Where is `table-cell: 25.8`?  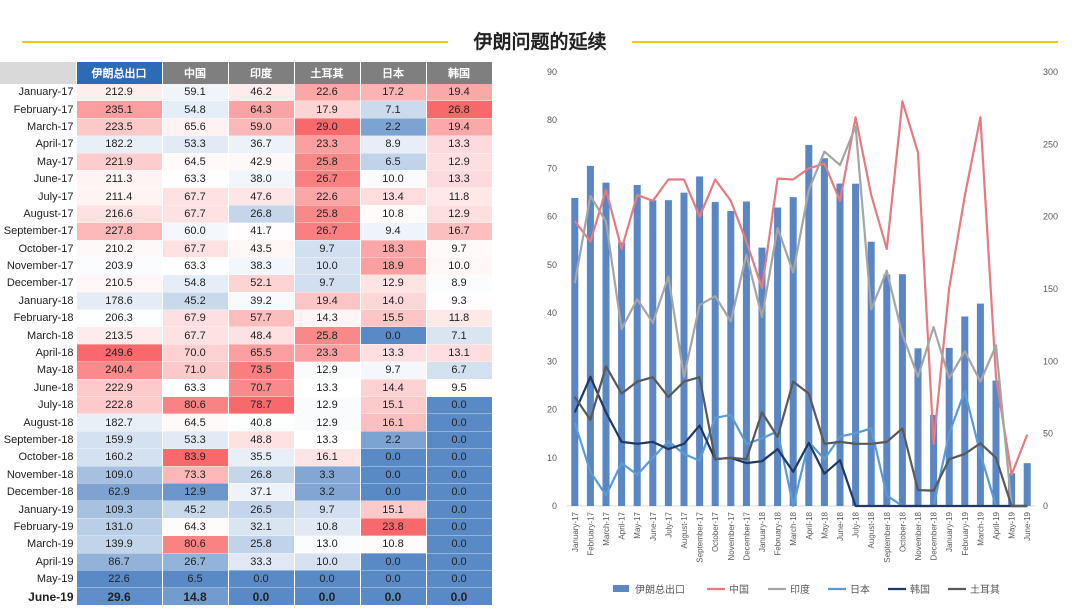 table-cell: 25.8 is located at coordinates (327, 162).